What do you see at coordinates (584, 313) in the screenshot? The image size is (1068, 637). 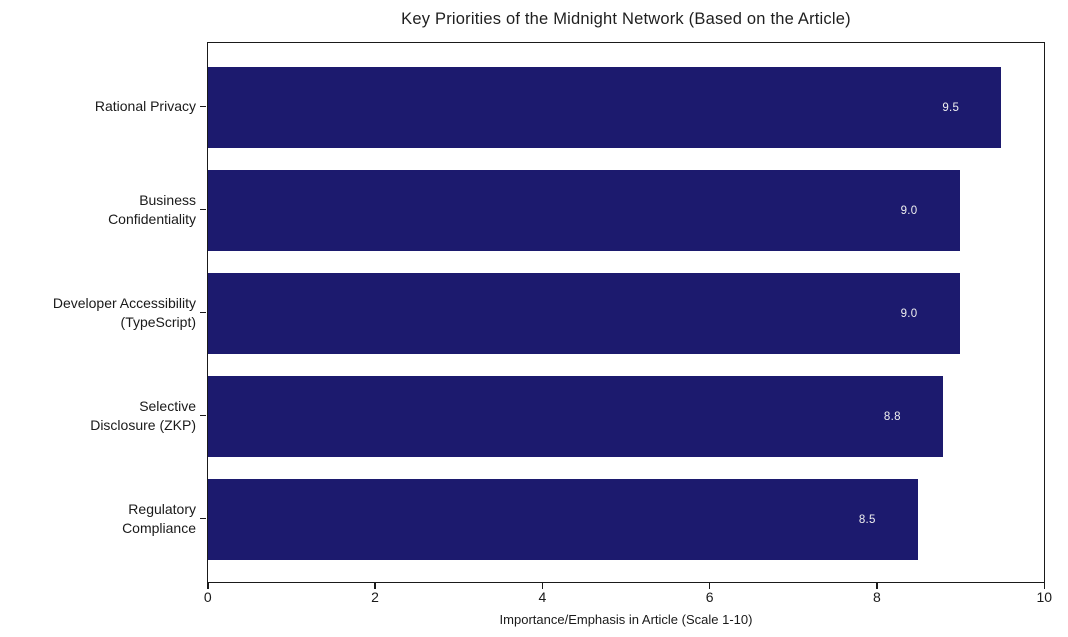 I see `bar-2: 9.0` at bounding box center [584, 313].